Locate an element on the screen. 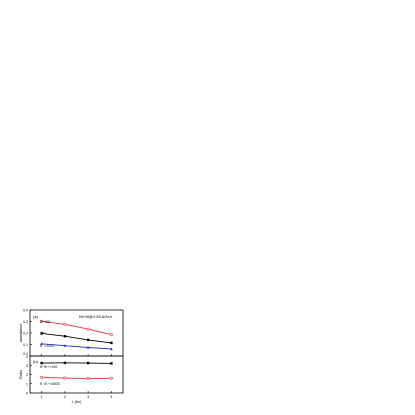  system-label: Ni+Ni@1.93 AGeV is located at coordinates (96, 316).